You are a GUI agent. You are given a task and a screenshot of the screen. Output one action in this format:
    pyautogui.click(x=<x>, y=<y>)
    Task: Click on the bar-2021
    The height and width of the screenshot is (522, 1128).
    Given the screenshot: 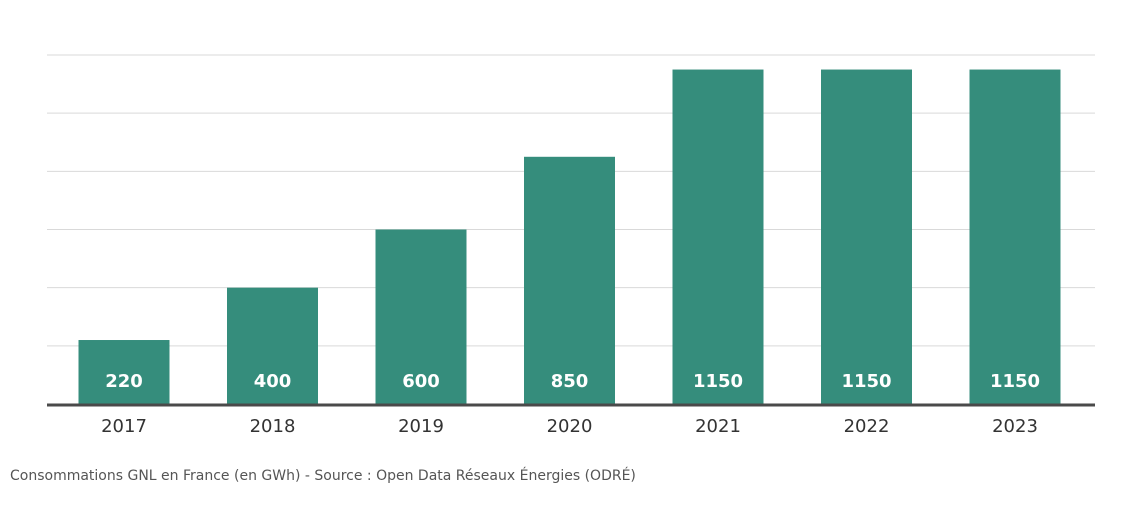 What is the action you would take?
    pyautogui.click(x=718, y=237)
    